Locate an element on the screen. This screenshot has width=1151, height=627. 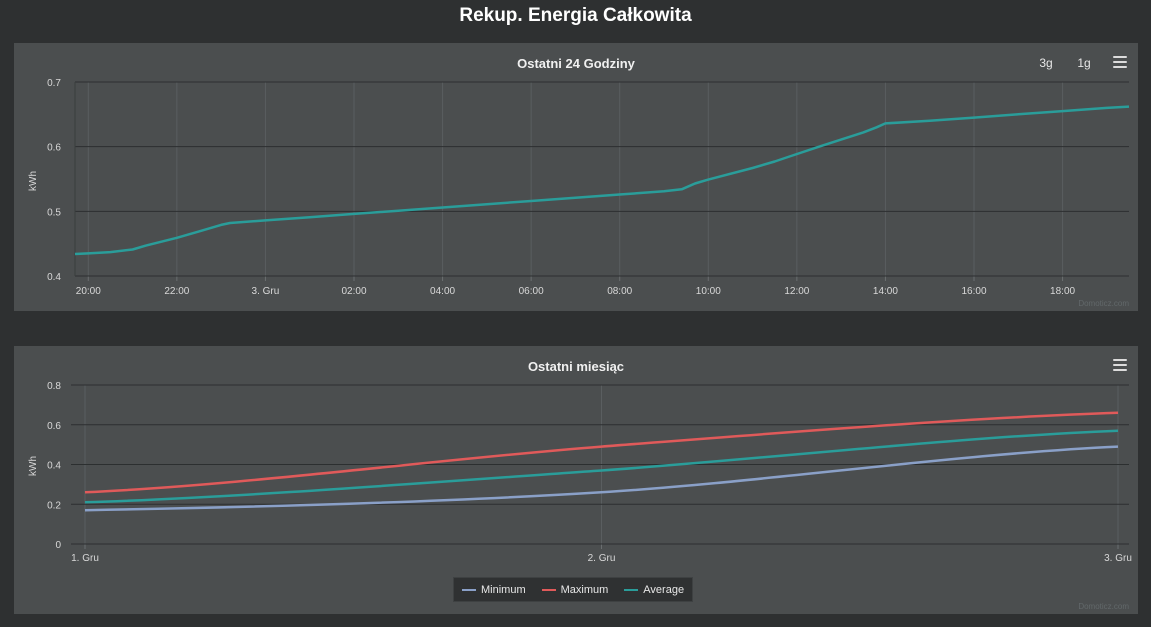
x-tick-label: 16:00 is located at coordinates (973, 291).